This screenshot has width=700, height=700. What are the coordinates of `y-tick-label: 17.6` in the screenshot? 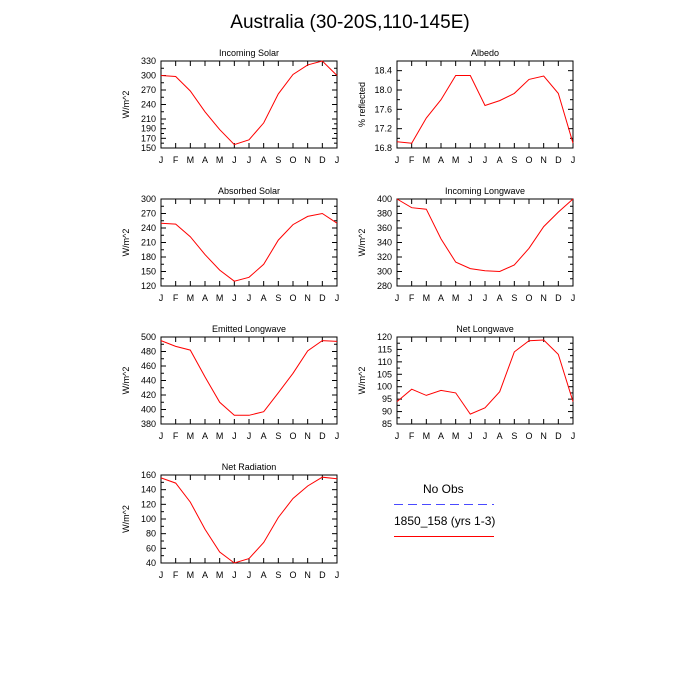 It's located at (383, 109).